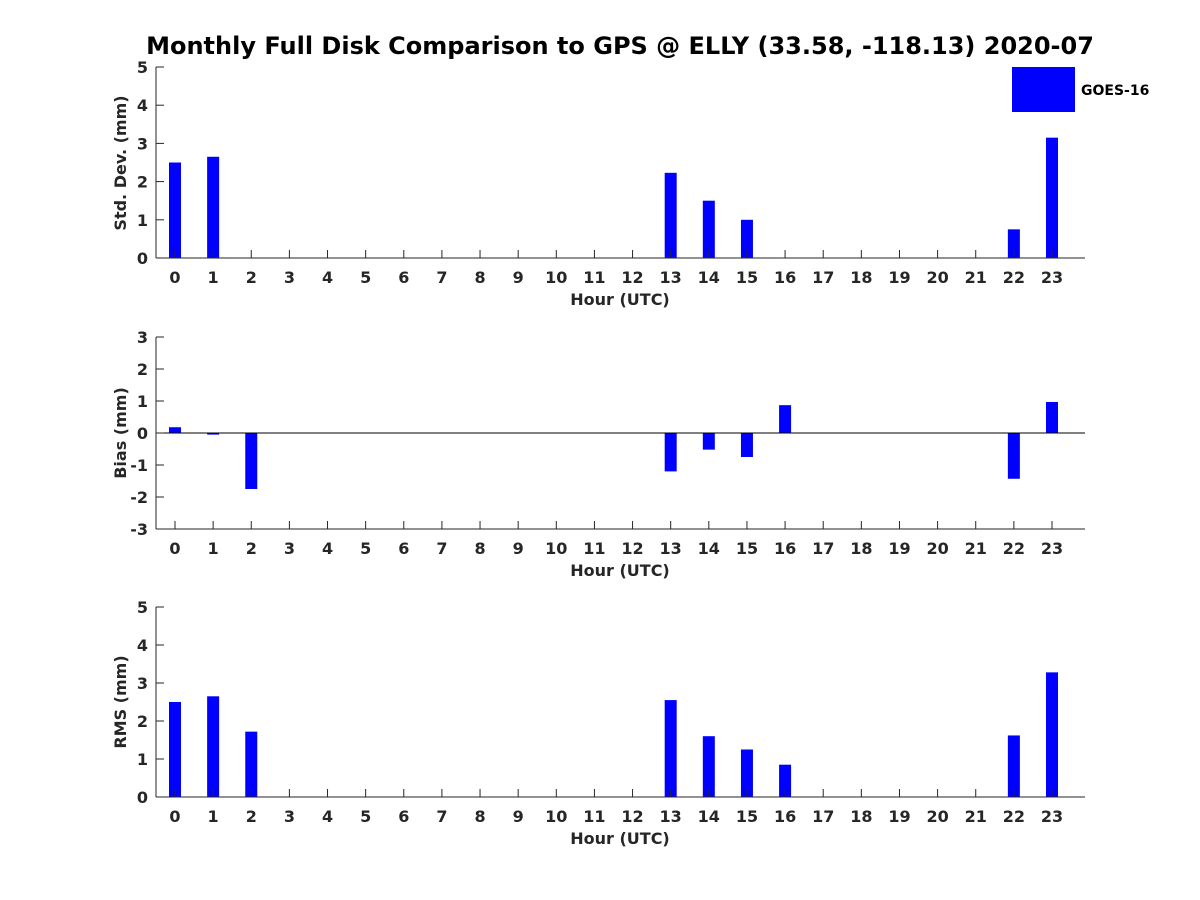  I want to click on rms-x-tick-label: 23, so click(1052, 816).